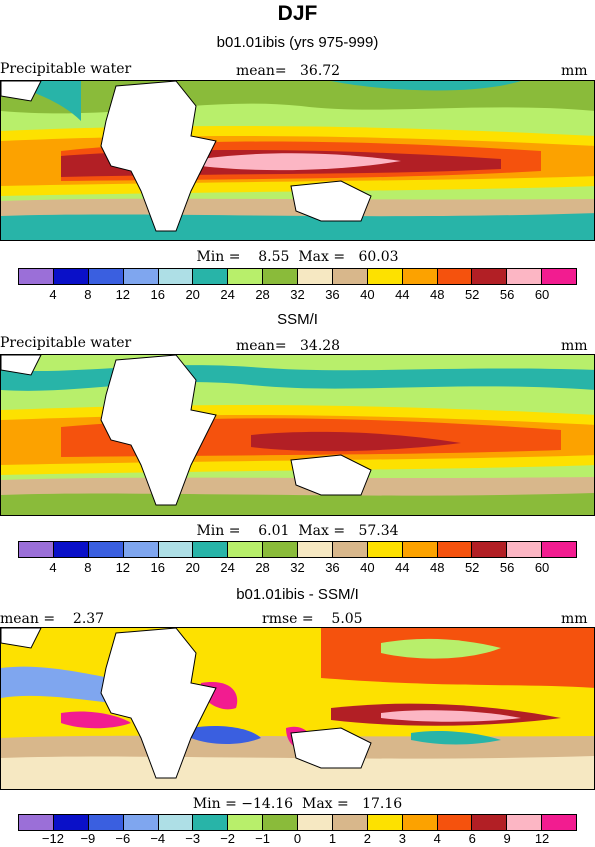 This screenshot has height=847, width=595. What do you see at coordinates (574, 346) in the screenshot?
I see `panel-2-units-label: mm` at bounding box center [574, 346].